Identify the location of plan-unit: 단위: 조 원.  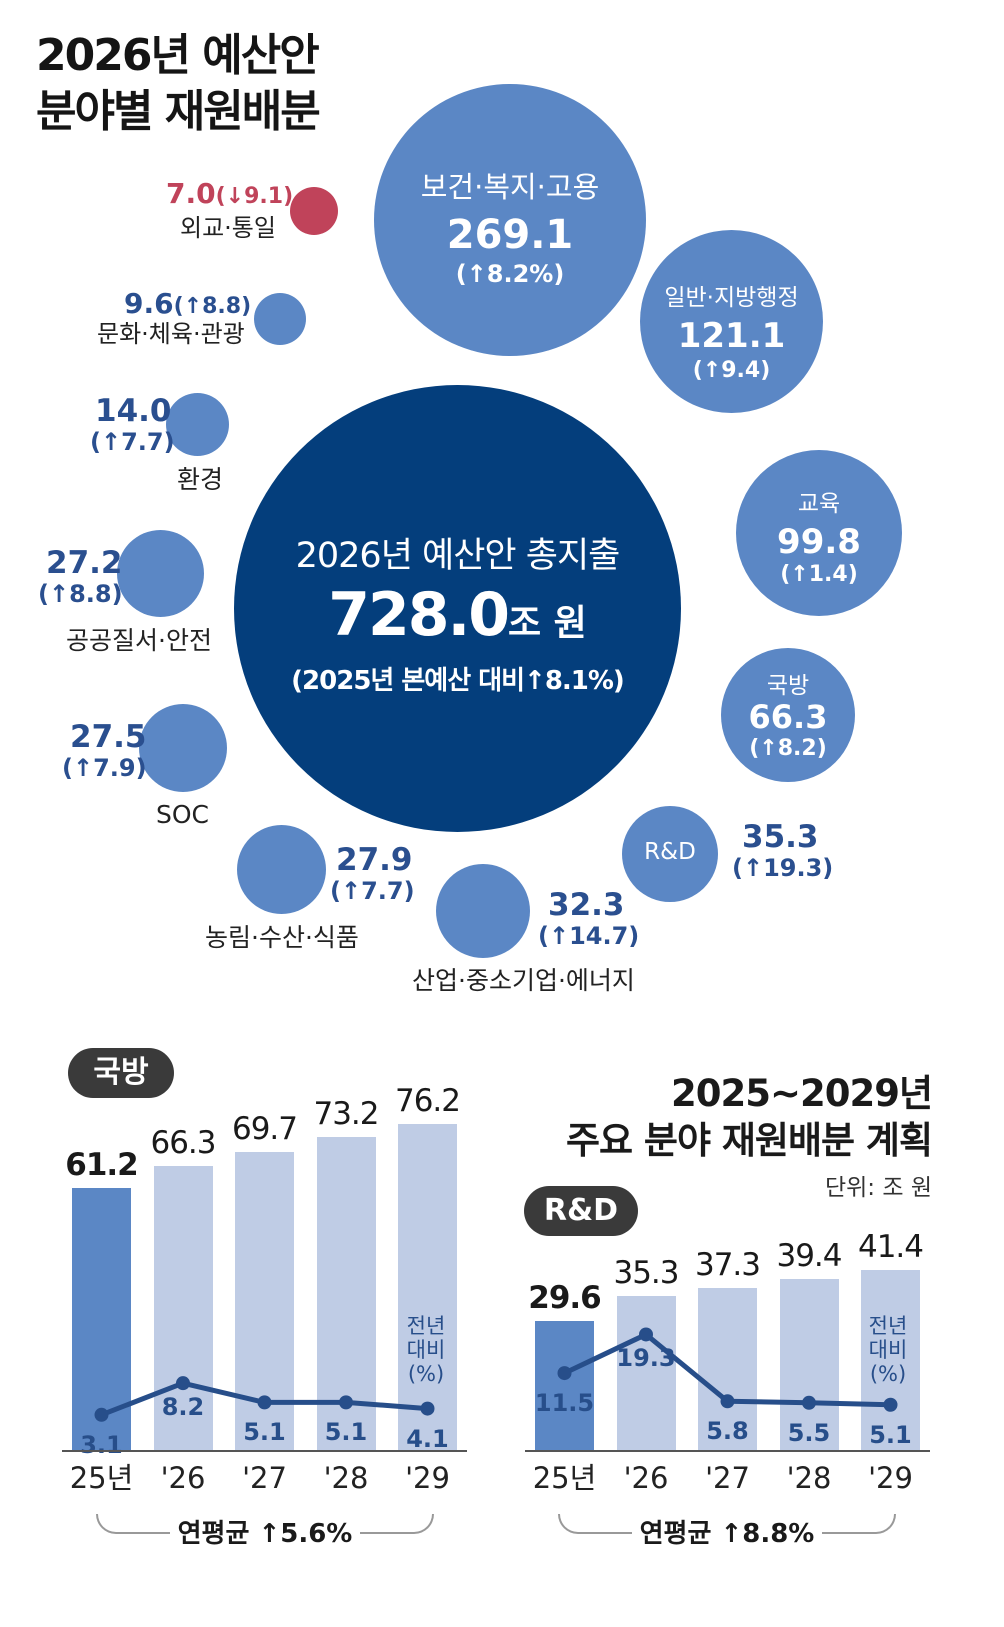
(878, 1188).